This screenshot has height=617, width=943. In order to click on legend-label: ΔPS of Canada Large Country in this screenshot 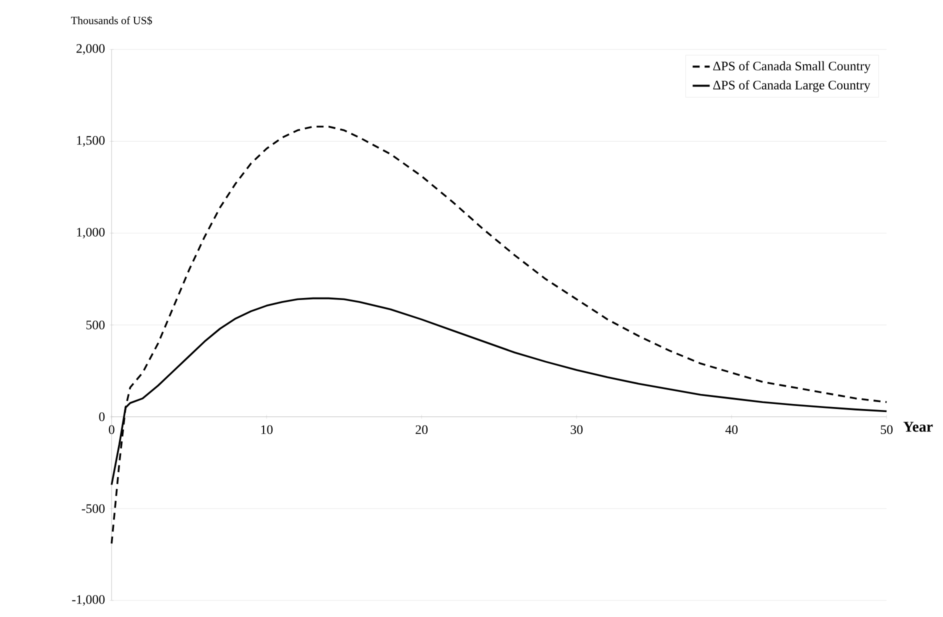, I will do `click(791, 86)`.